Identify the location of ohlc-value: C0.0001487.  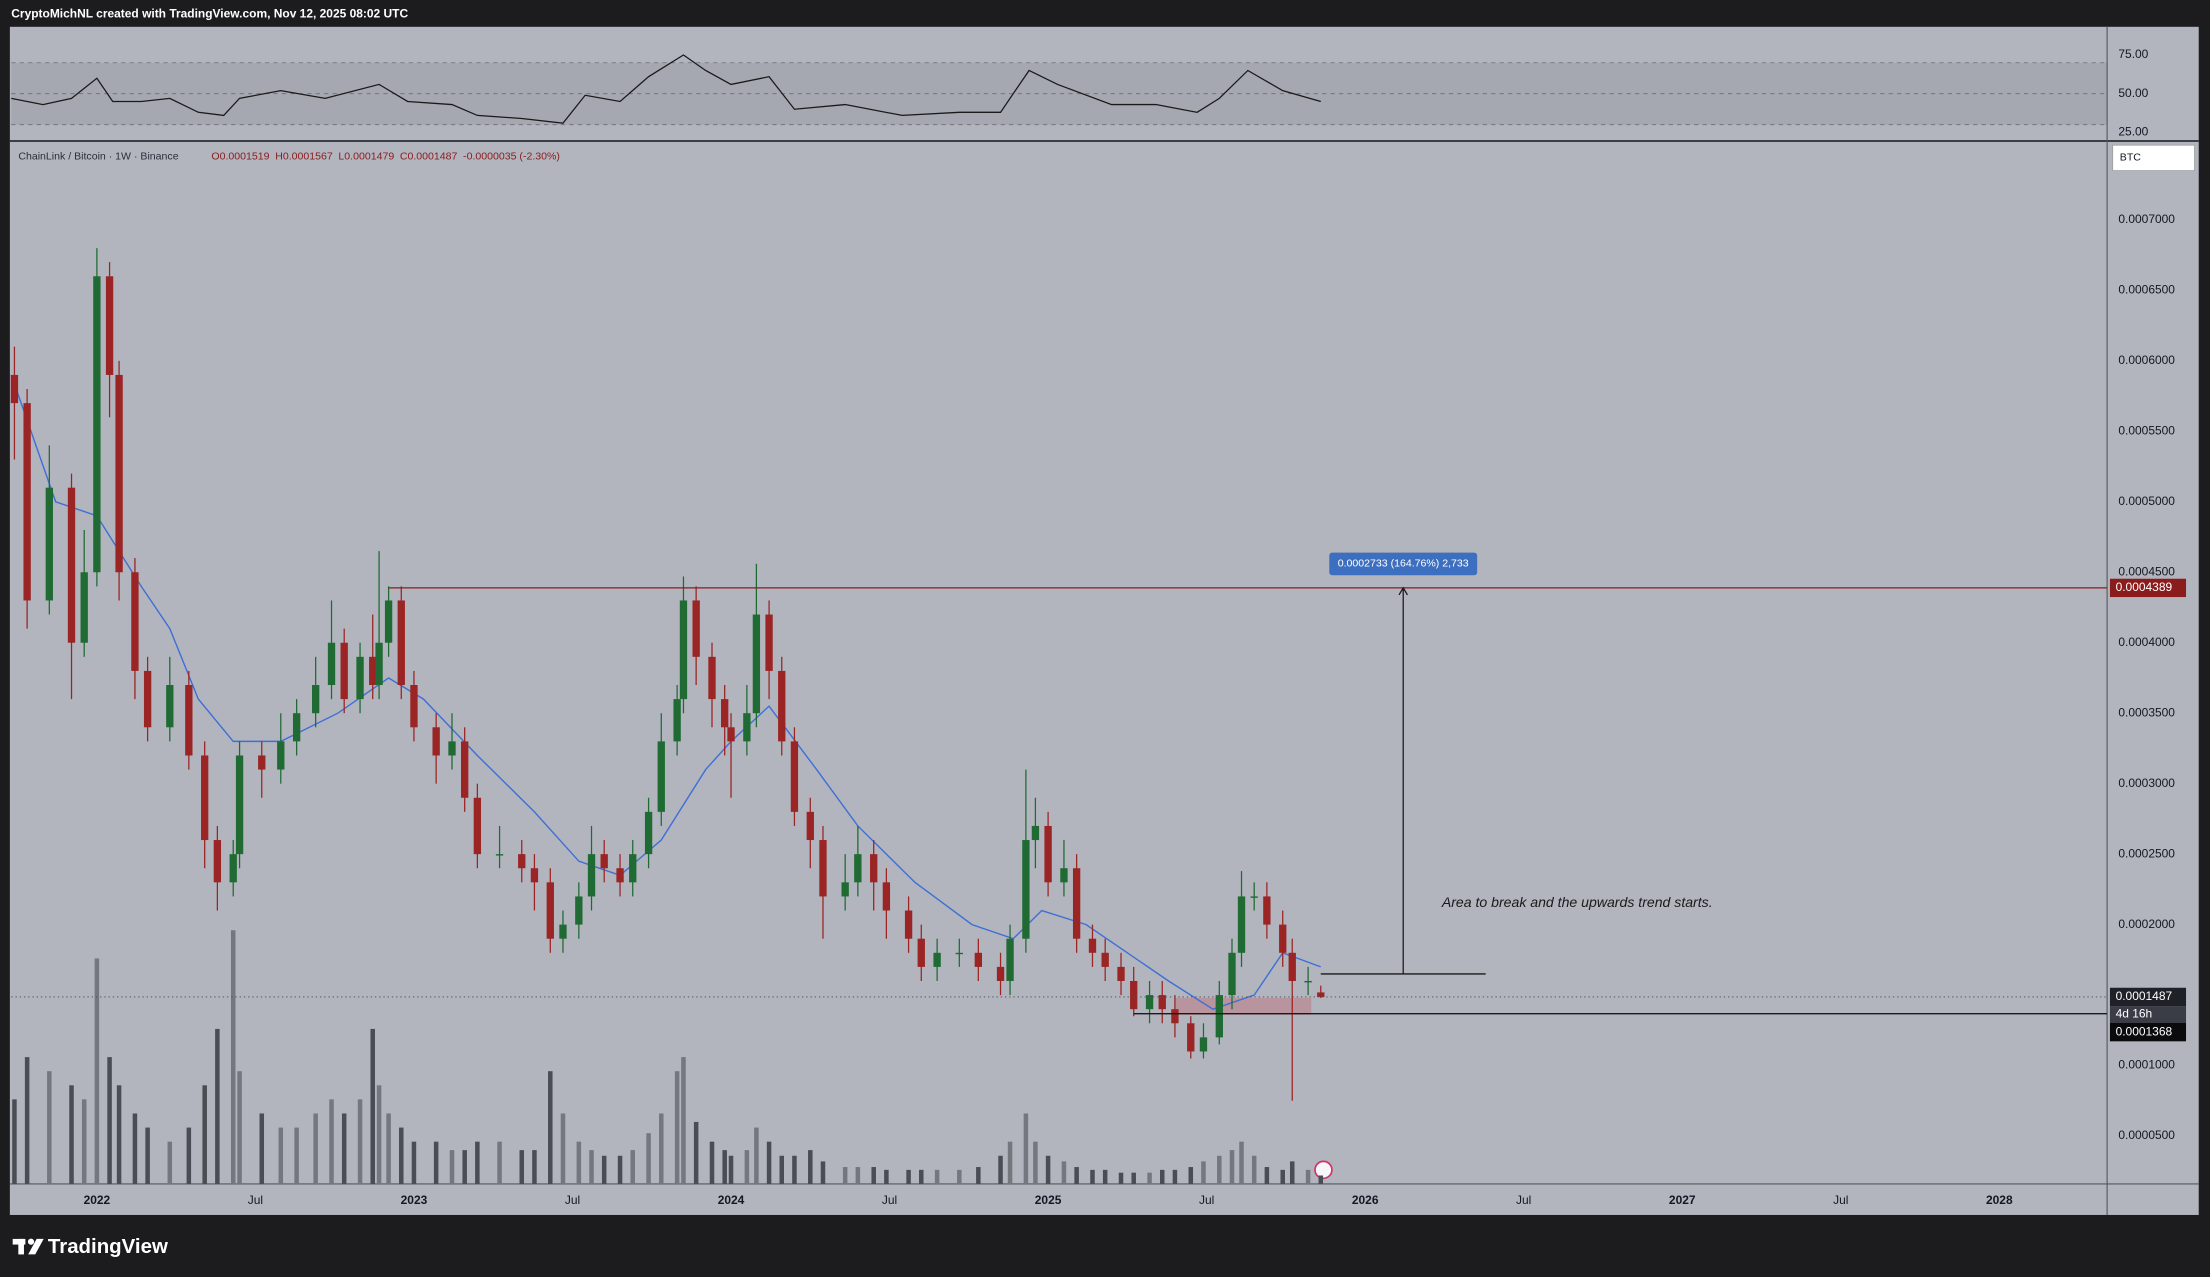
(429, 156).